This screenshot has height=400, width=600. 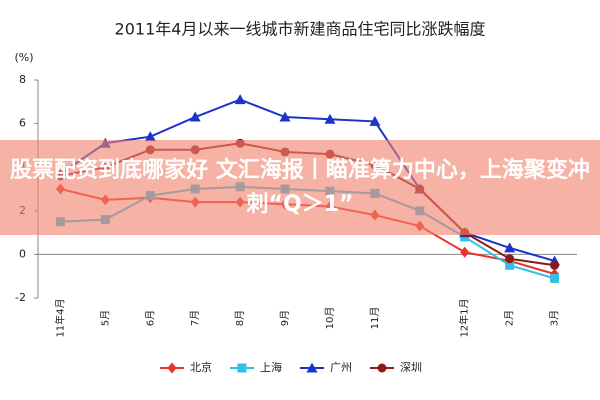 I want to click on chart-title: 2011年4月以来一线城市新建商品住宅同比涨跌幅度, so click(x=300, y=29).